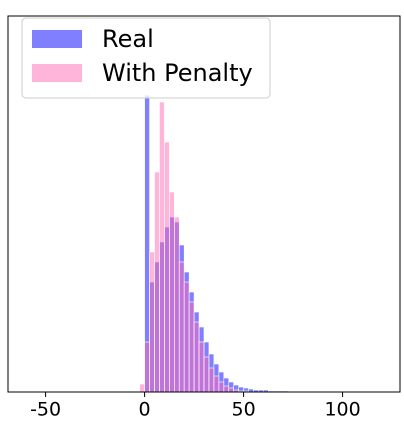 Image resolution: width=404 pixels, height=423 pixels. What do you see at coordinates (45, 410) in the screenshot?
I see `x-tick-label: -50` at bounding box center [45, 410].